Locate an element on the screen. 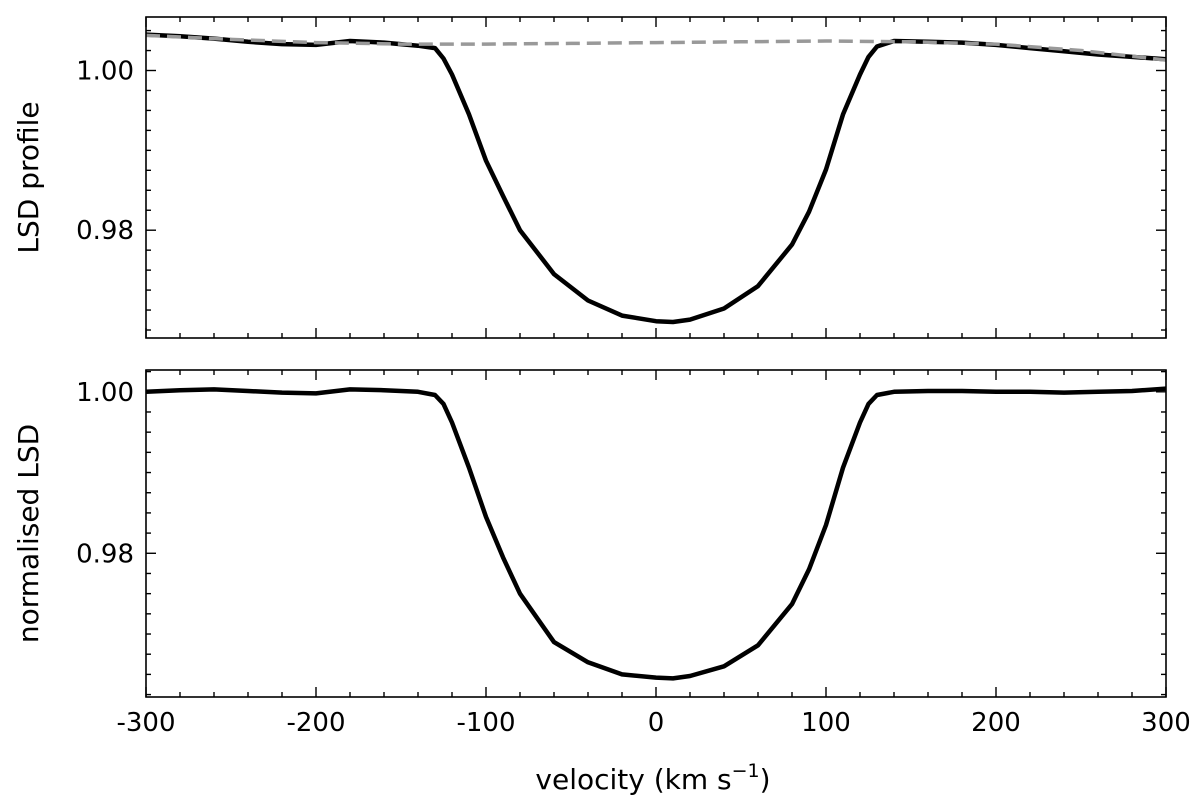 Image resolution: width=1200 pixels, height=803 pixels. x-tick-label: -300 is located at coordinates (145, 723).